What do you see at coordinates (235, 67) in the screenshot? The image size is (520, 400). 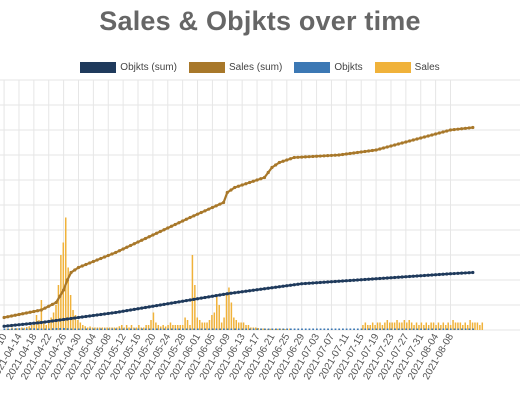 I see `legend-item-sales-sum: Sales (sum)` at bounding box center [235, 67].